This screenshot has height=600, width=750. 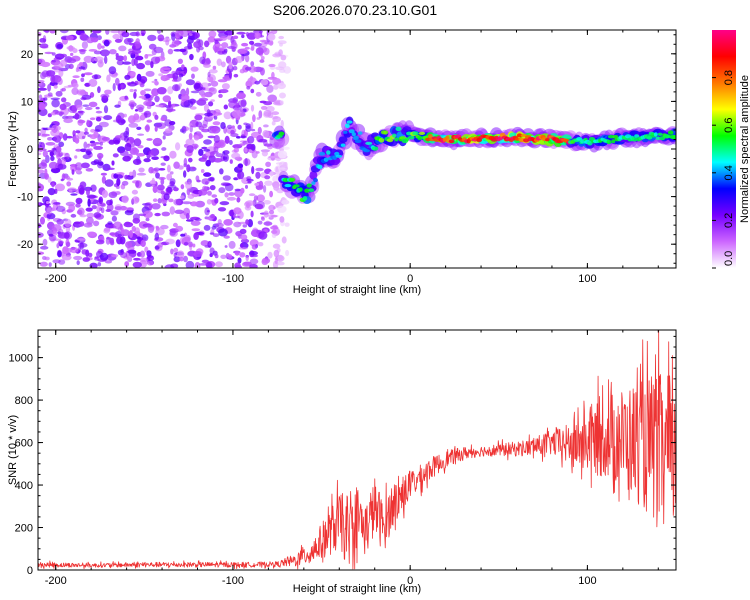 What do you see at coordinates (410, 581) in the screenshot?
I see `snr-x-tick-label: 0` at bounding box center [410, 581].